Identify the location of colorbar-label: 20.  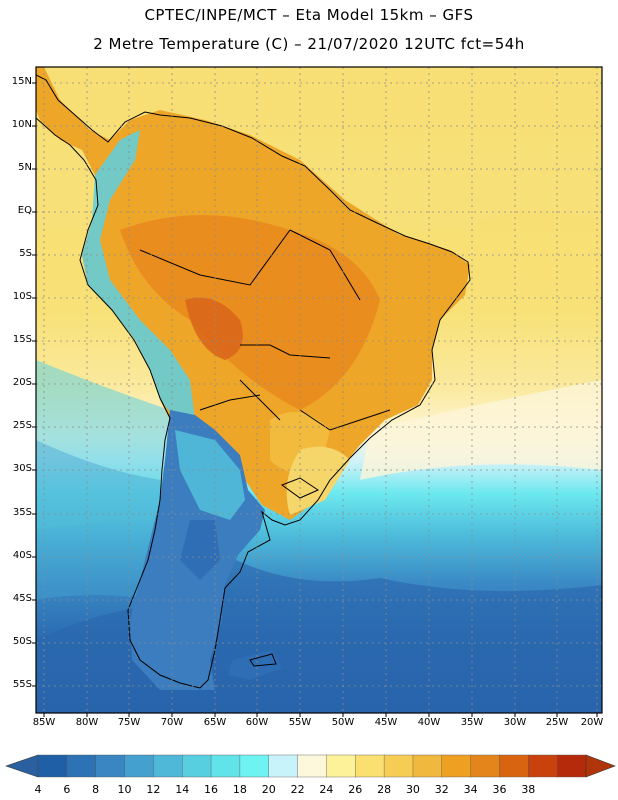
(268, 789).